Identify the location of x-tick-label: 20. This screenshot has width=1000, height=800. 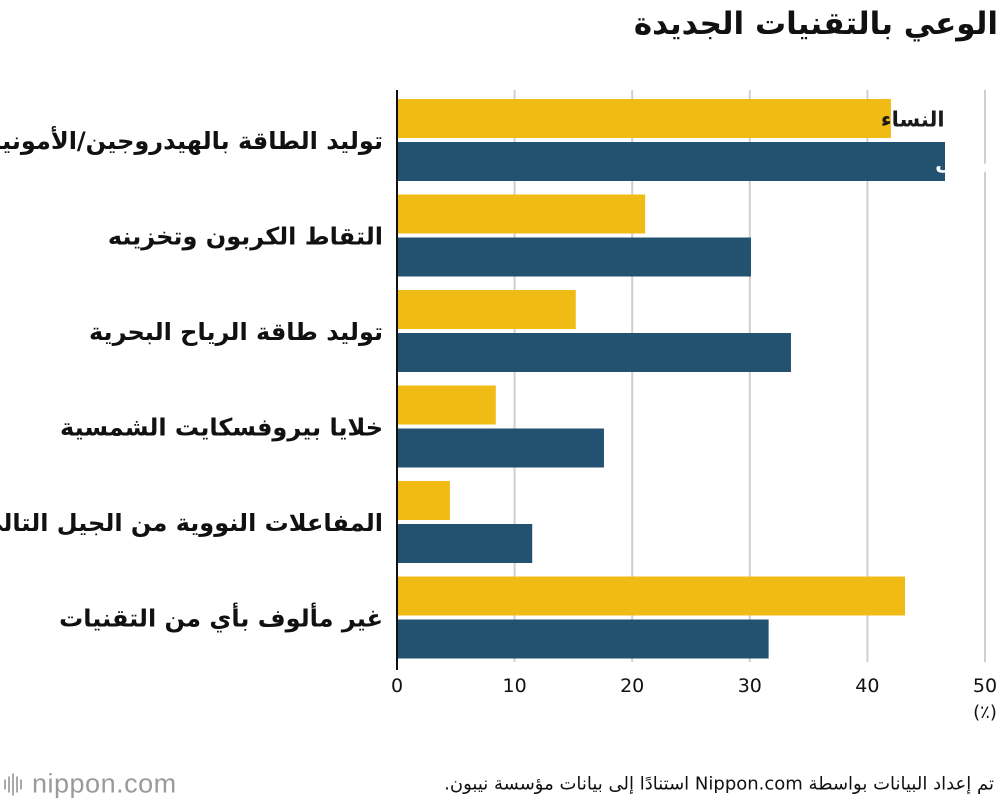
(632, 686).